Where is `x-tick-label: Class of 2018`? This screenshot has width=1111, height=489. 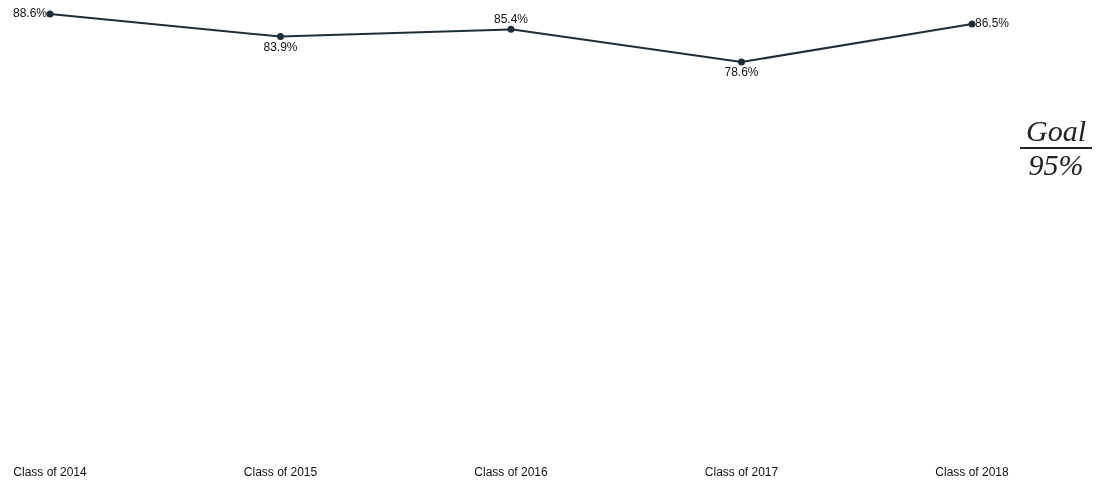
x-tick-label: Class of 2018 is located at coordinates (972, 472).